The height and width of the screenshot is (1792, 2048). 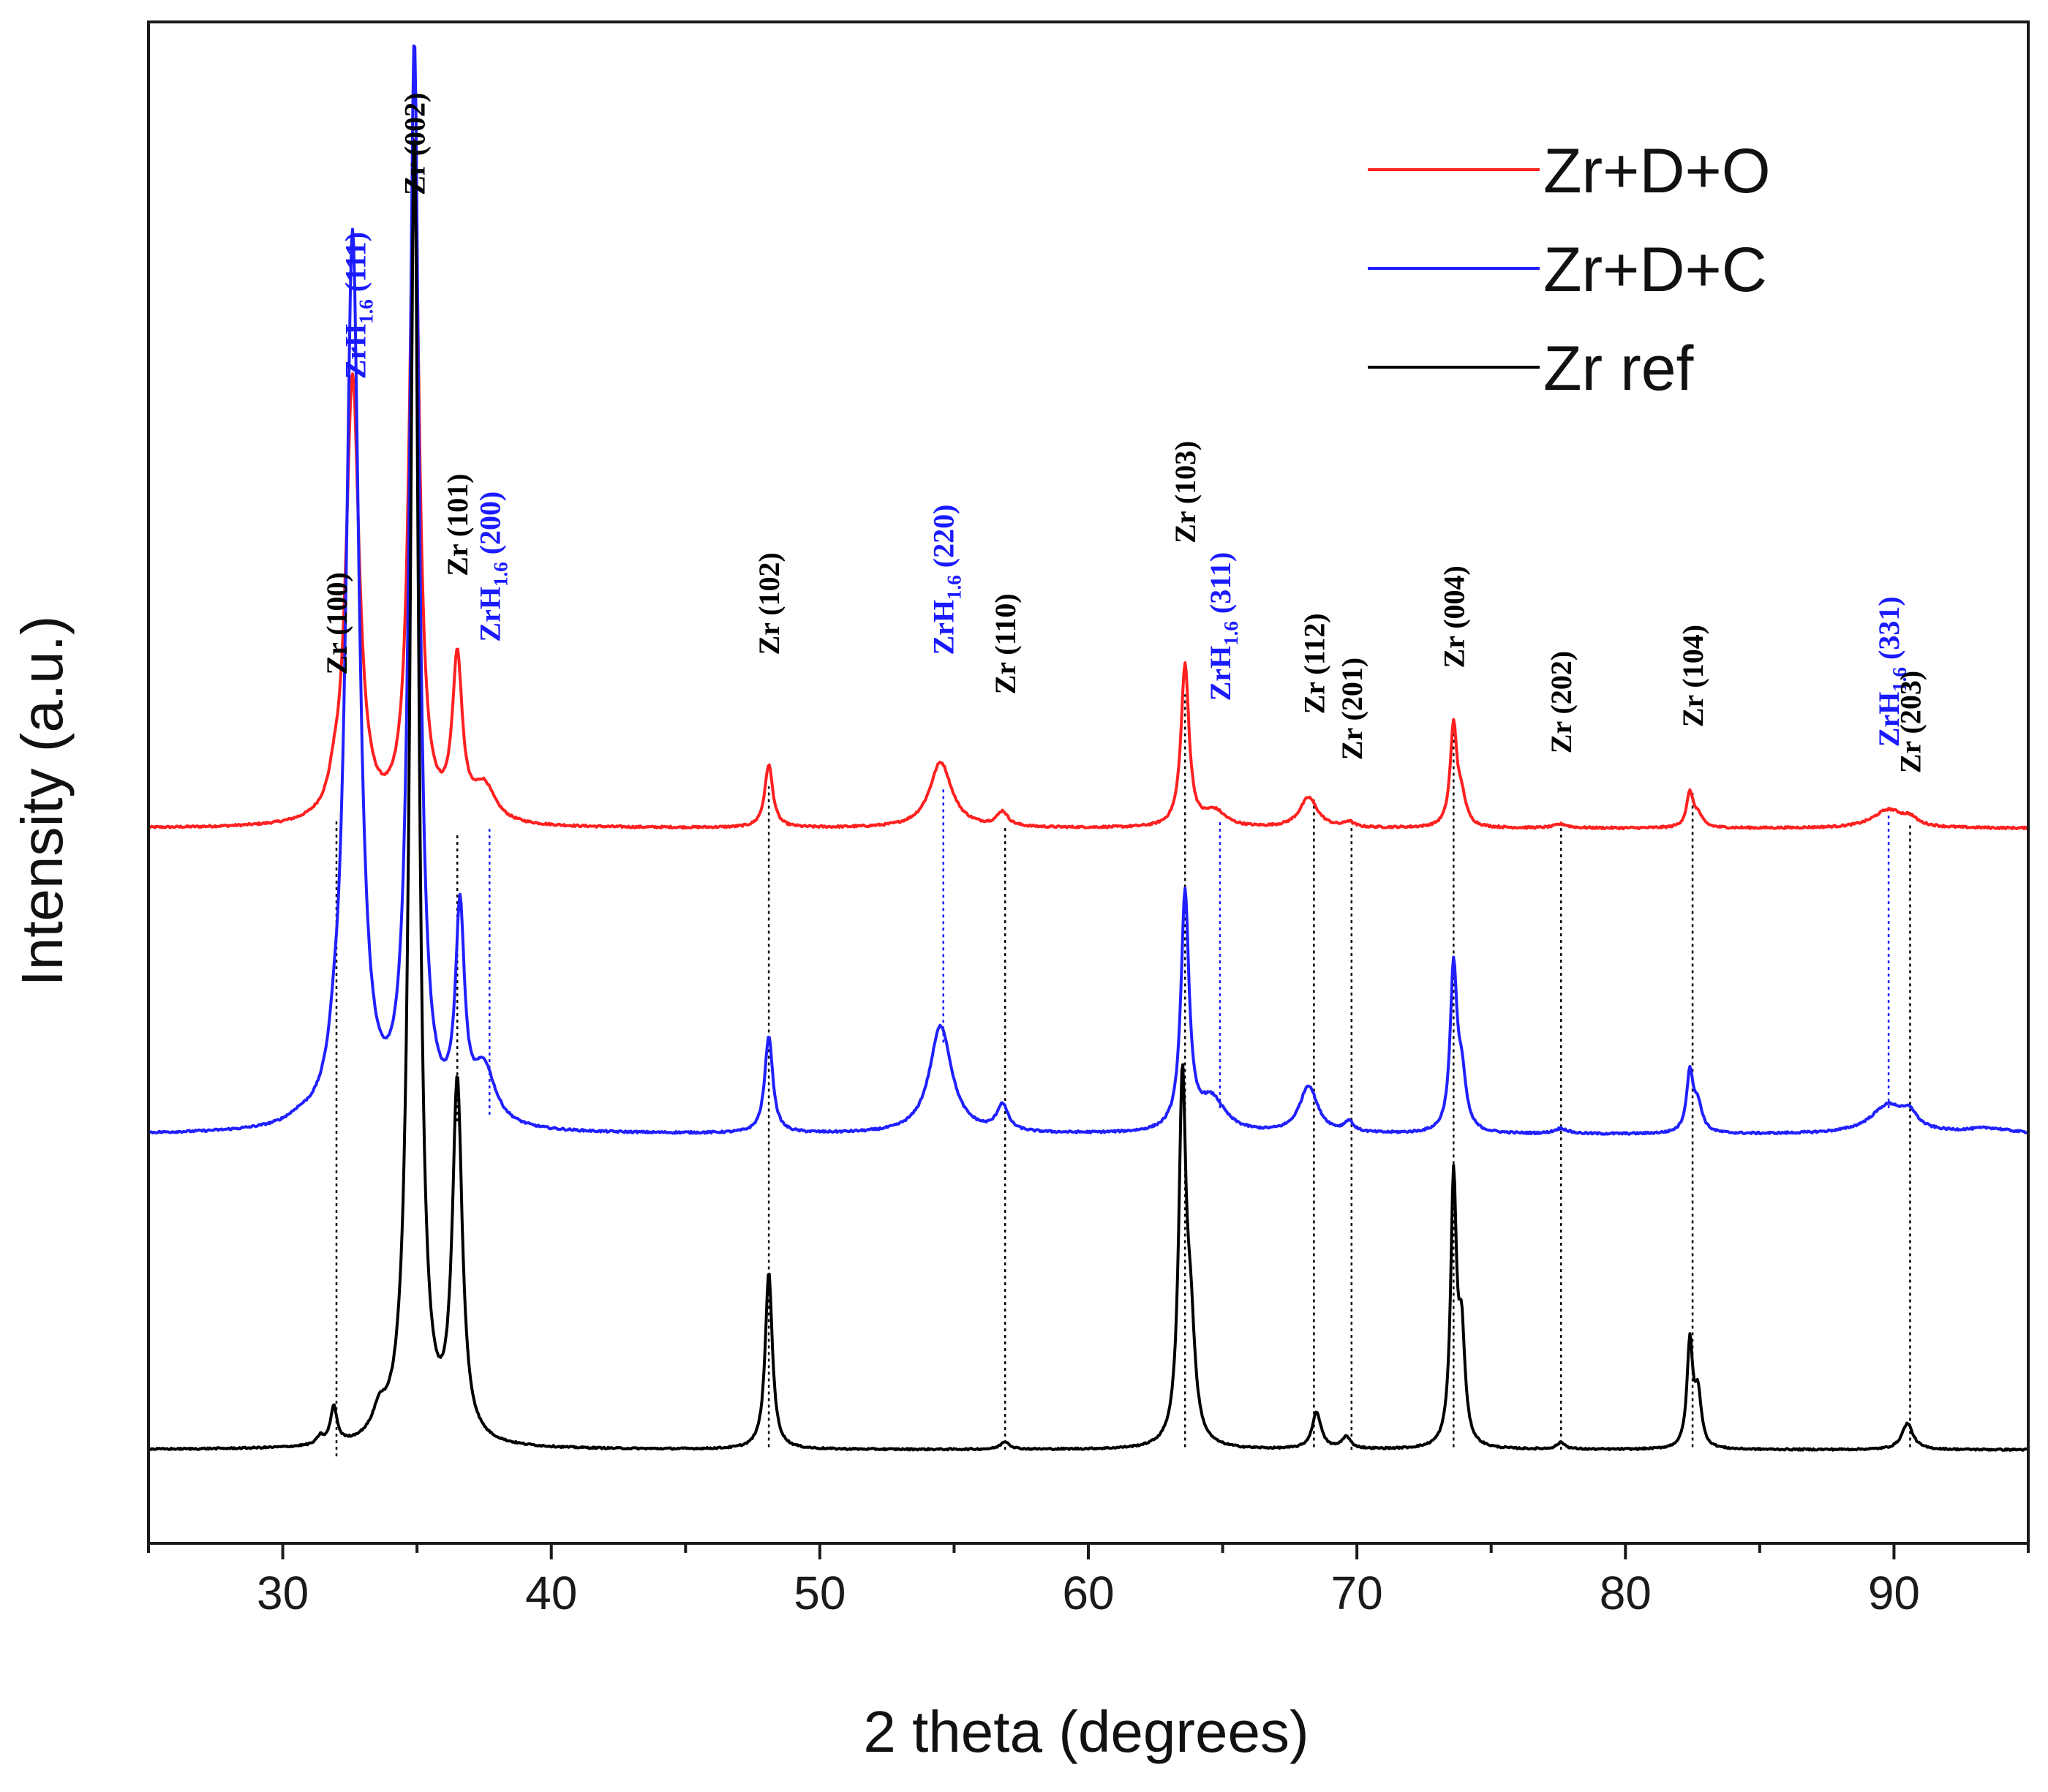 What do you see at coordinates (820, 1593) in the screenshot?
I see `x-tick-label: 50` at bounding box center [820, 1593].